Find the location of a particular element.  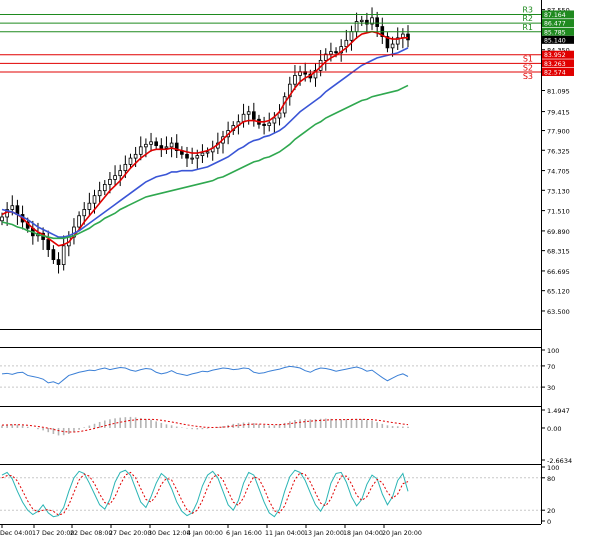

price-tick-label: 79.415 is located at coordinates (558, 113).